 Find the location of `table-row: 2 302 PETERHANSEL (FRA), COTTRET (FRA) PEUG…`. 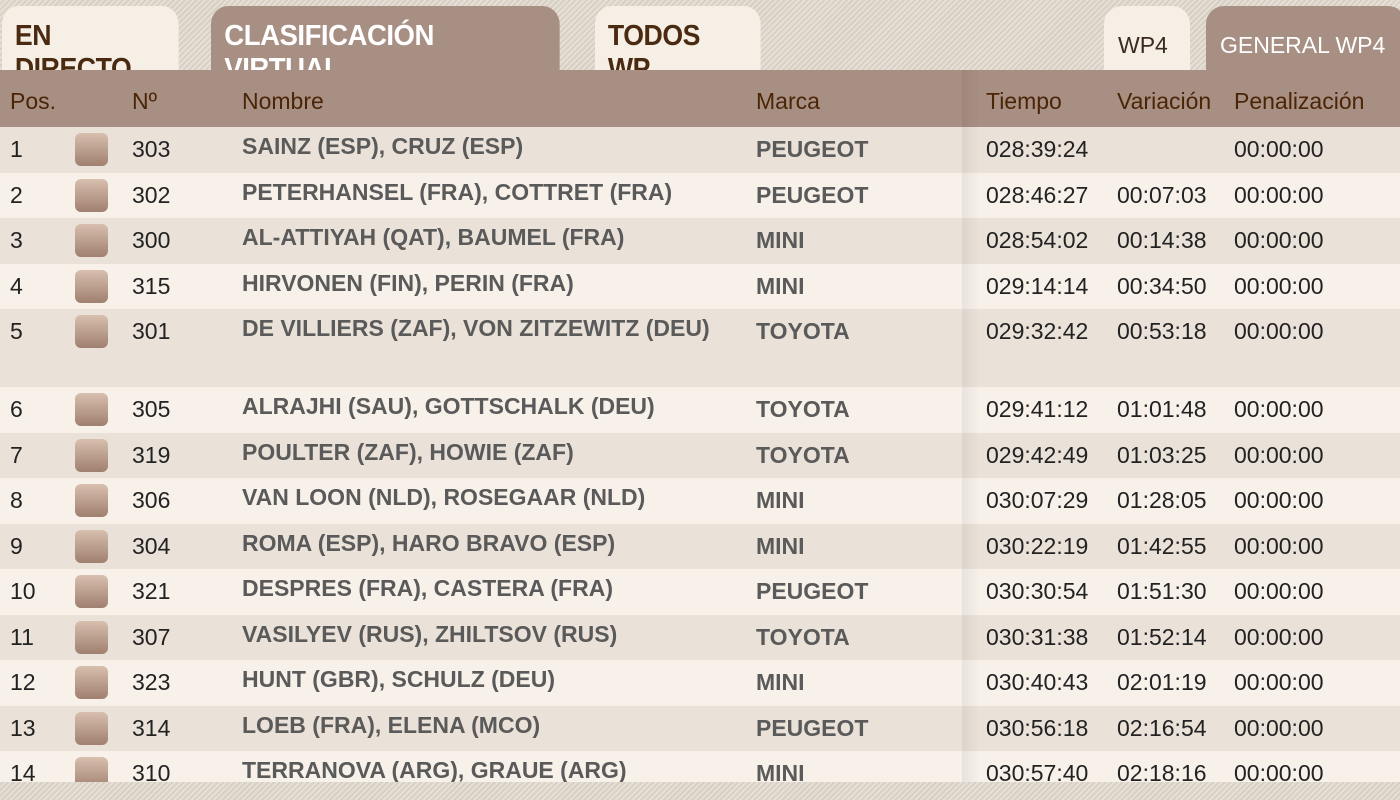

table-row: 2 302 PETERHANSEL (FRA), COTTRET (FRA) PEUG… is located at coordinates (700, 195).